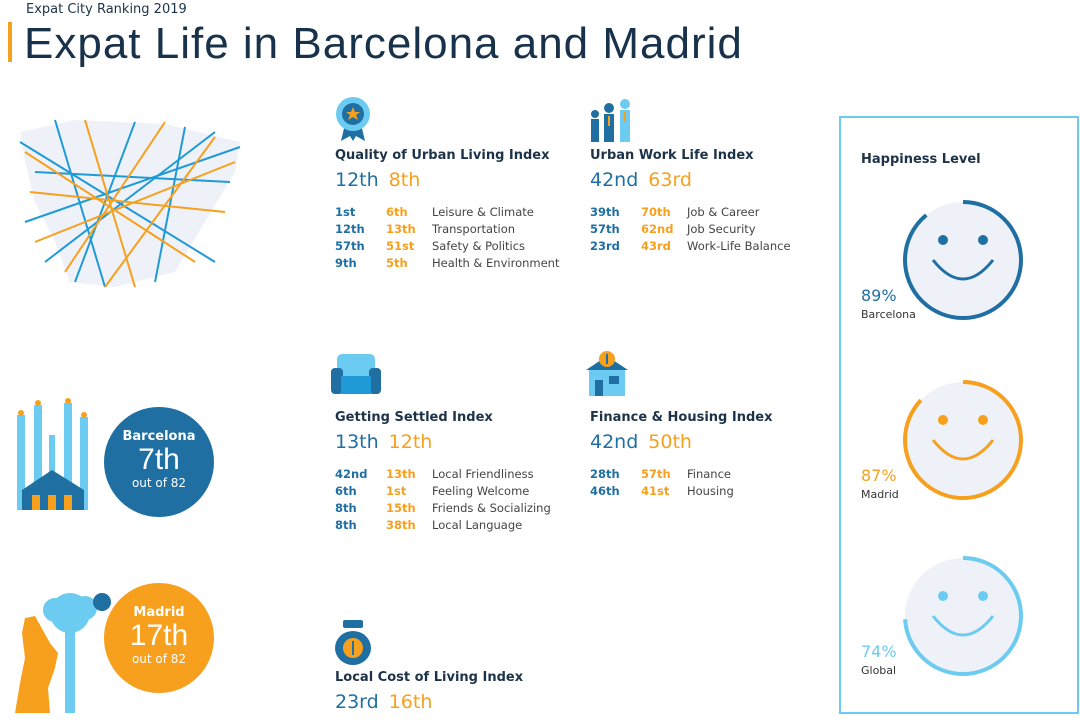 This screenshot has height=728, width=1080. I want to click on armchair-icon, so click(356, 374).